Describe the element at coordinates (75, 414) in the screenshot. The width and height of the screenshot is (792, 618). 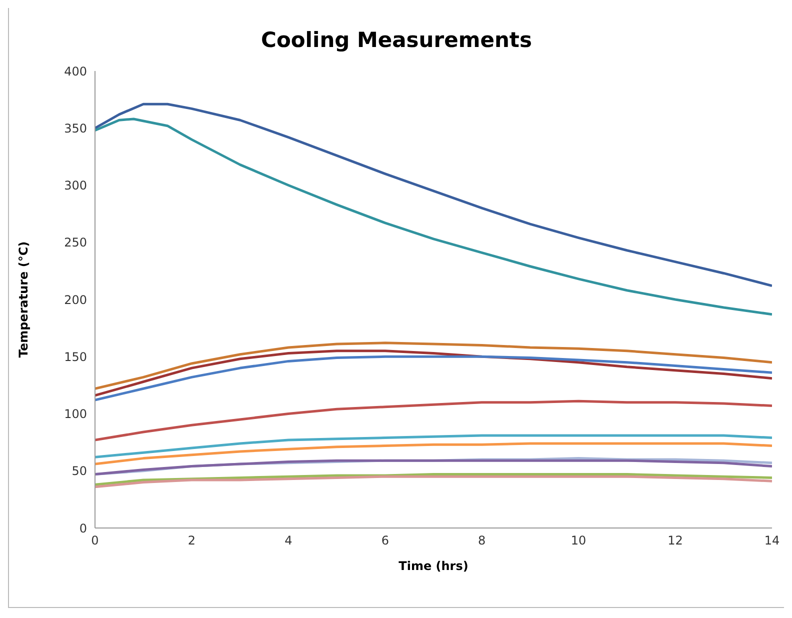
I see `y-tick-label: 100` at that location.